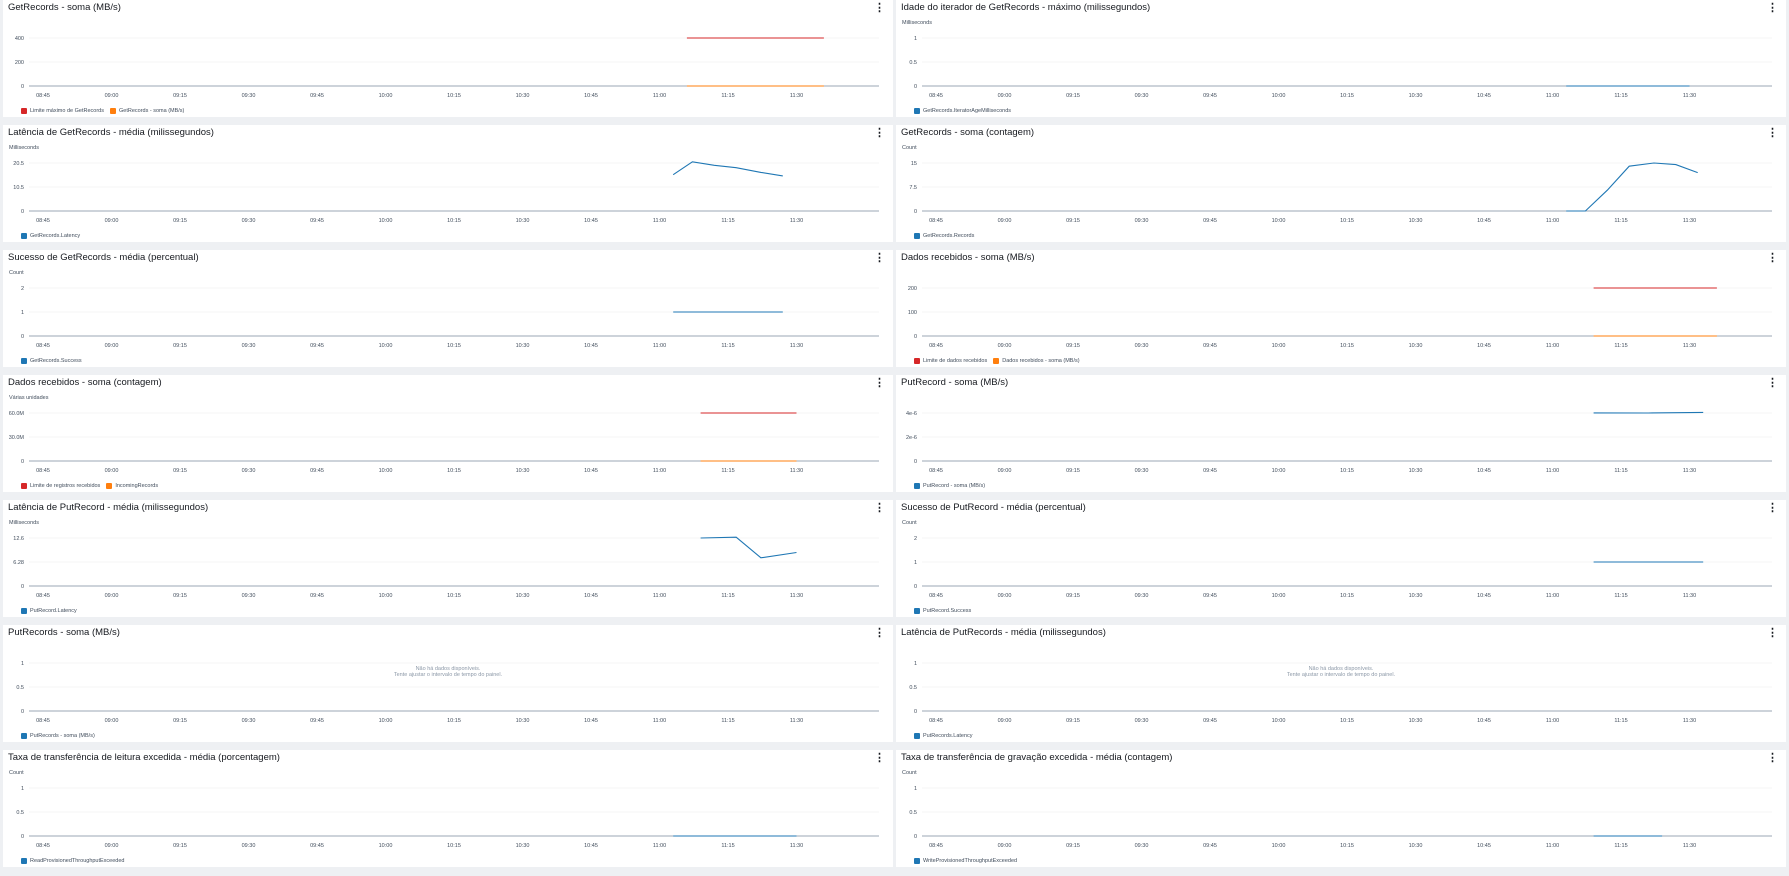 This screenshot has width=1789, height=876. I want to click on x-tick-label: 10:45, so click(1484, 221).